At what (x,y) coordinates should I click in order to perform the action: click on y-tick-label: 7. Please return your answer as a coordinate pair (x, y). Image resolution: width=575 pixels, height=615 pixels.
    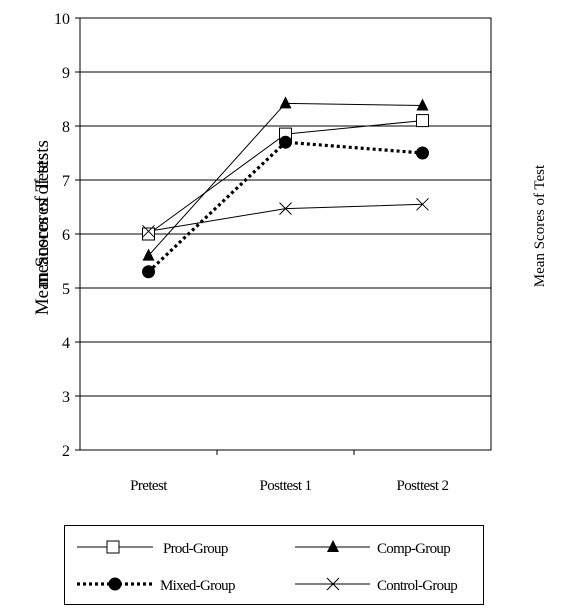
    Looking at the image, I should click on (66, 181).